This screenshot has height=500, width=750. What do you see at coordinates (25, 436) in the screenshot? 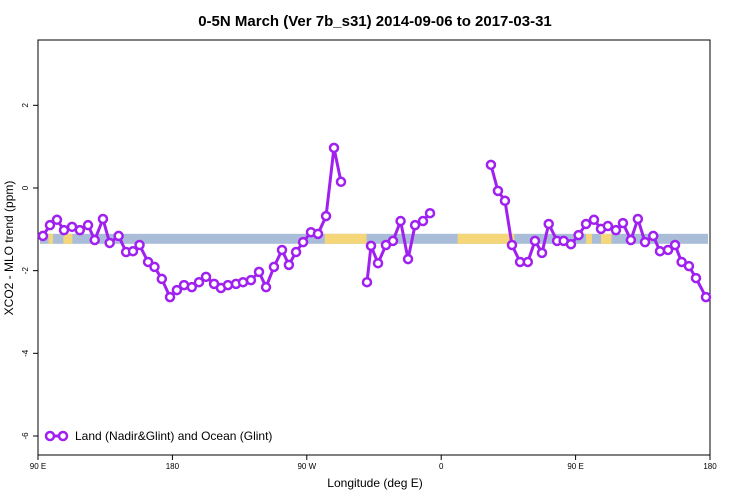
I see `y-tick-label: -6` at bounding box center [25, 436].